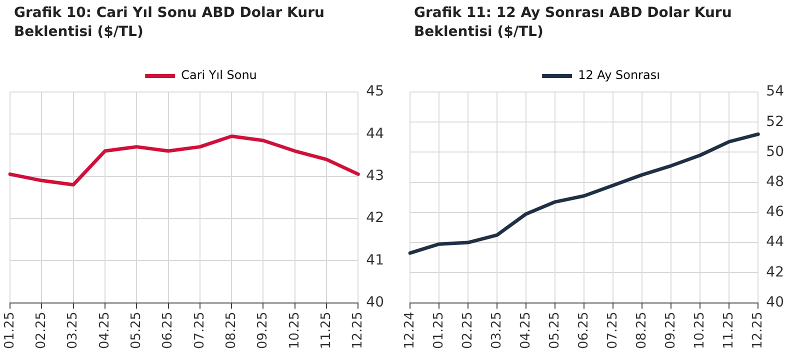  What do you see at coordinates (169, 23) in the screenshot?
I see `chart-title: Grafik 10: Cari Yıl Sonu ABD Dolar Kuru Beklentisi ($/TL)` at bounding box center [169, 23].